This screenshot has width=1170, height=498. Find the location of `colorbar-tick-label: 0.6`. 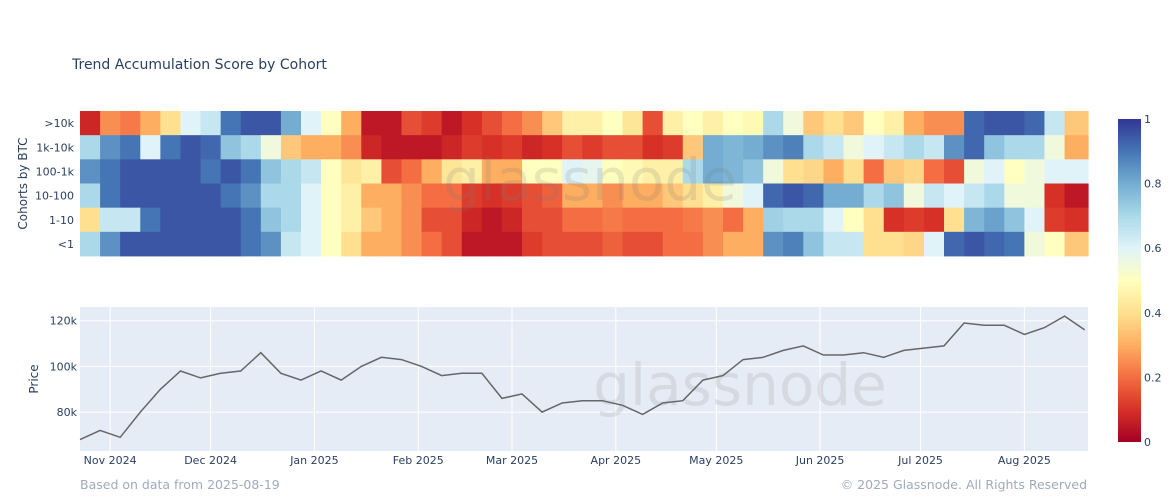

colorbar-tick-label: 0.6 is located at coordinates (1153, 248).